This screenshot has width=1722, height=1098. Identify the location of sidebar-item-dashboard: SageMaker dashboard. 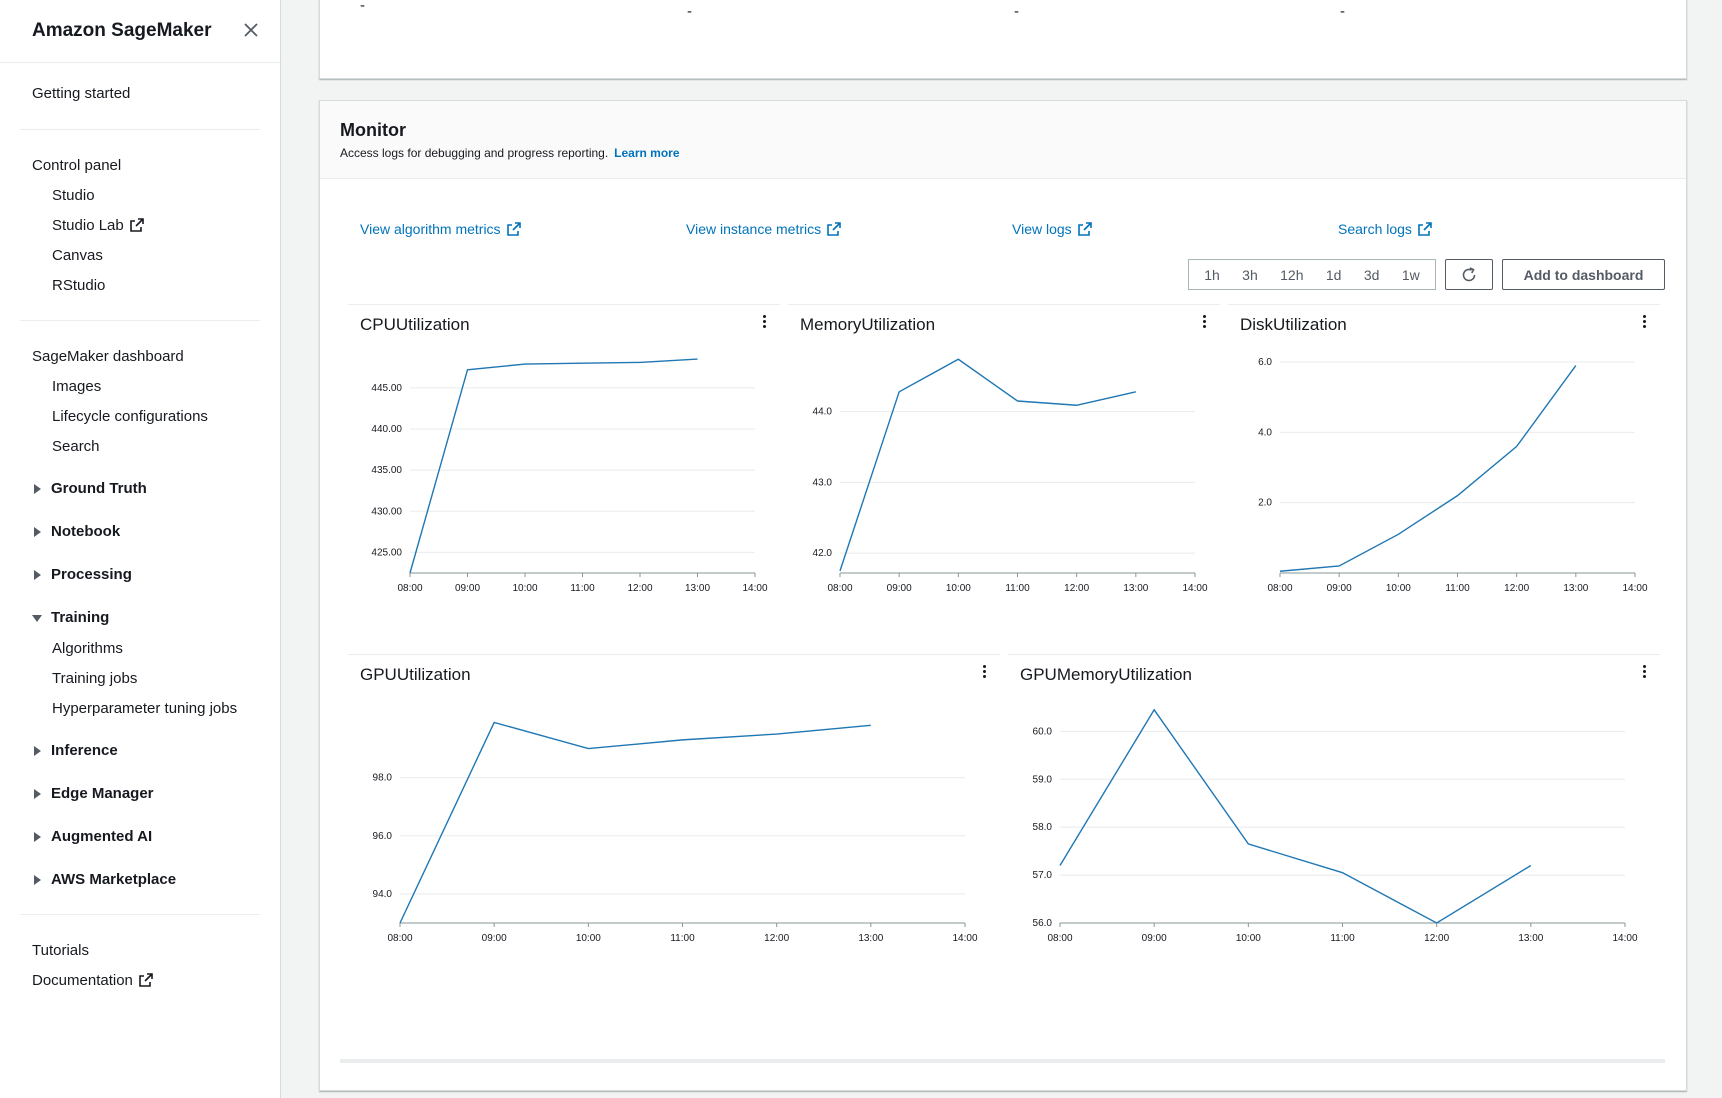
(108, 356).